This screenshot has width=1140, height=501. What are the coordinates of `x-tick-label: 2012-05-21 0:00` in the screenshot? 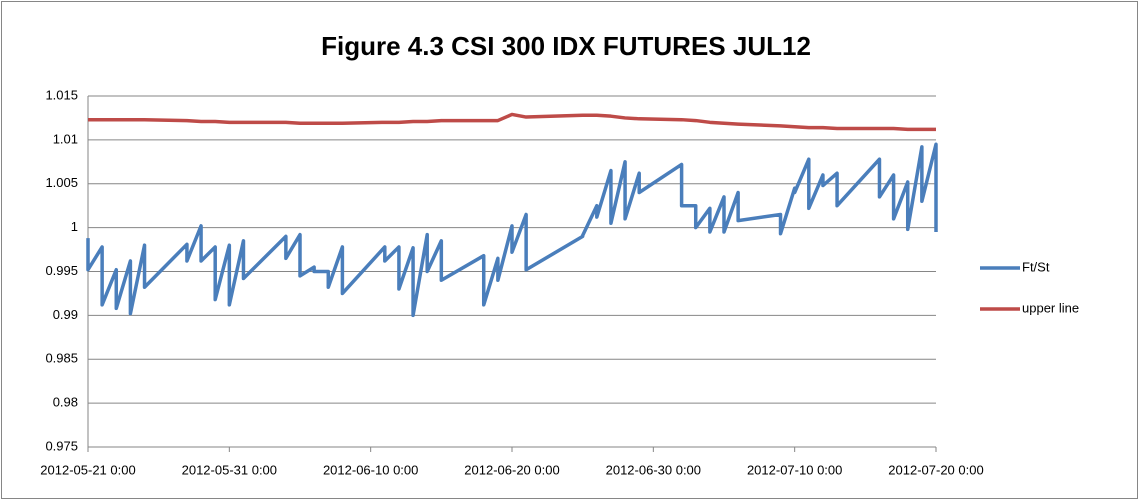 It's located at (87, 469).